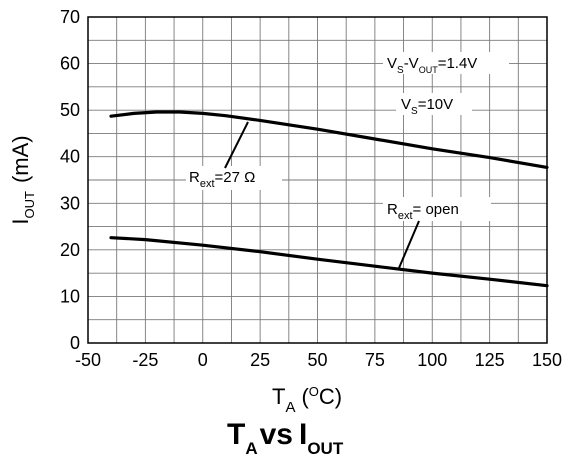  I want to click on y-axis-label: IOUT(mA), so click(22, 179).